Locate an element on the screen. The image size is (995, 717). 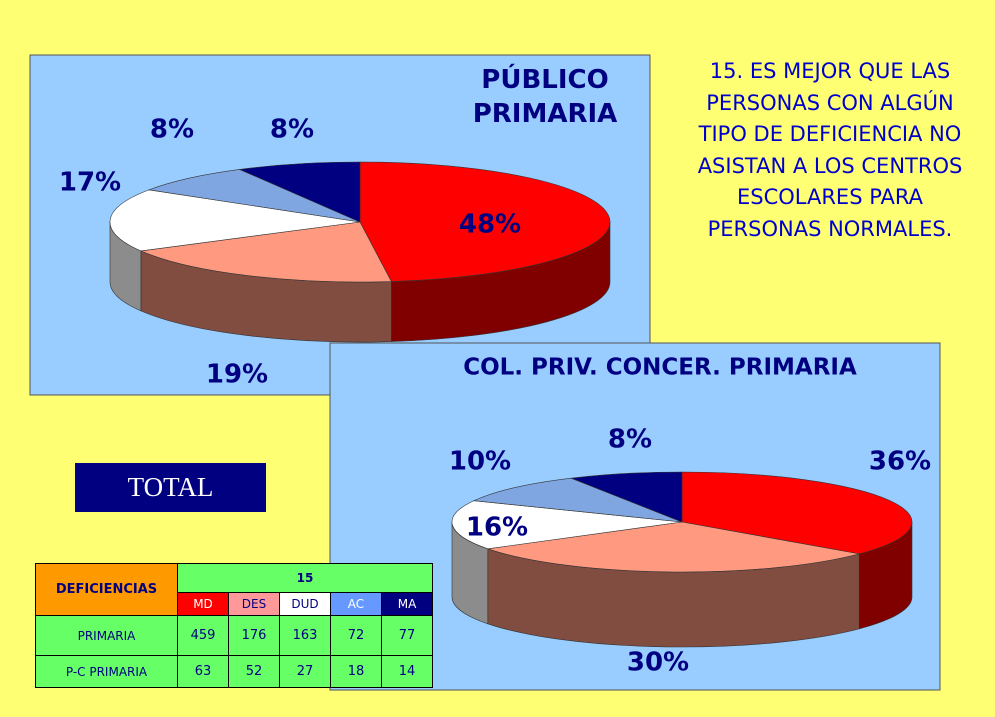
data-label: 48% is located at coordinates (490, 225).